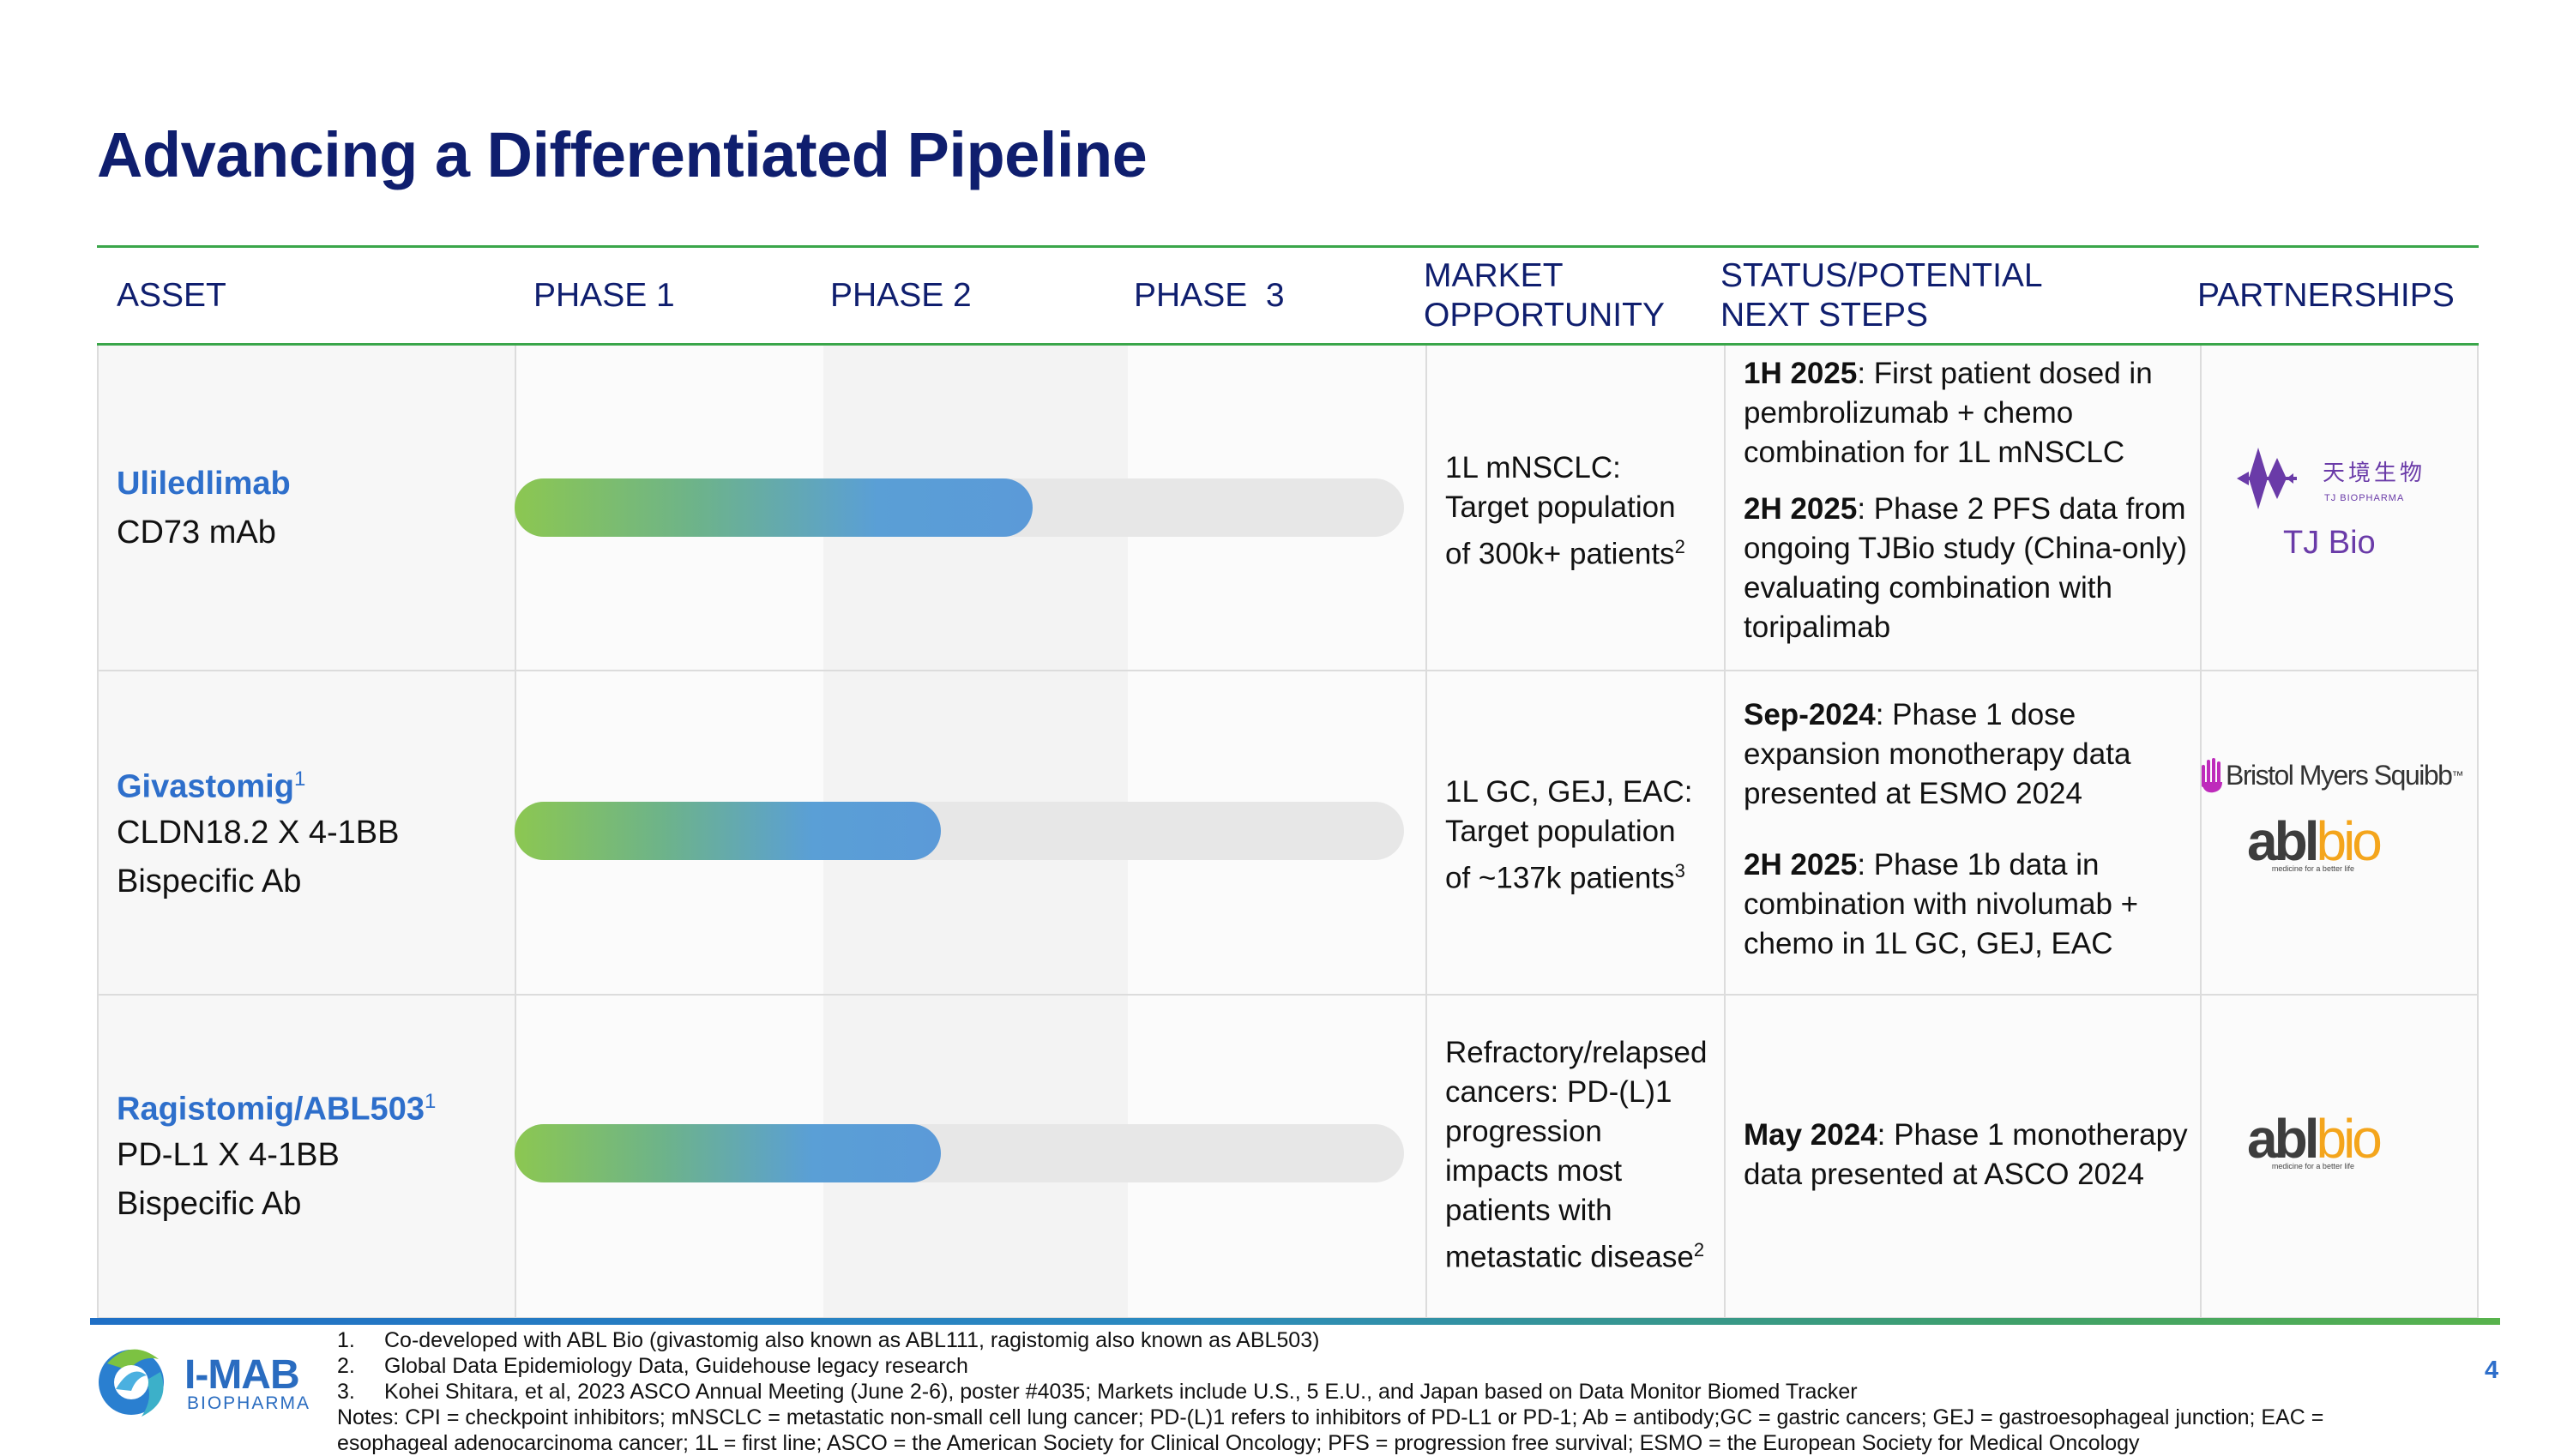 Image resolution: width=2573 pixels, height=1456 pixels. I want to click on footnote-number: 1., so click(346, 1340).